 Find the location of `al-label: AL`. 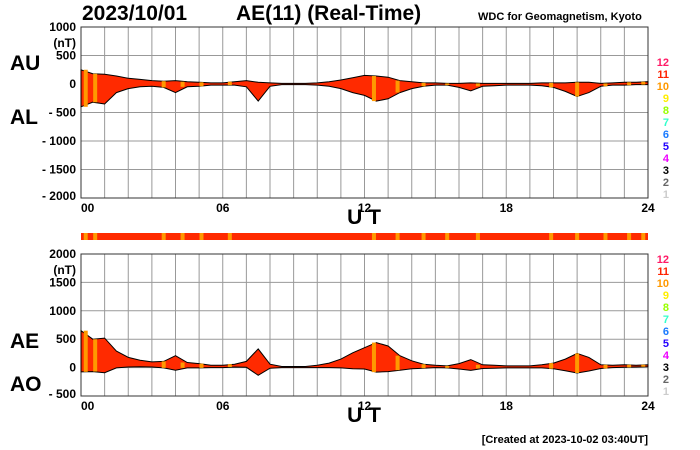

al-label: AL is located at coordinates (24, 117).